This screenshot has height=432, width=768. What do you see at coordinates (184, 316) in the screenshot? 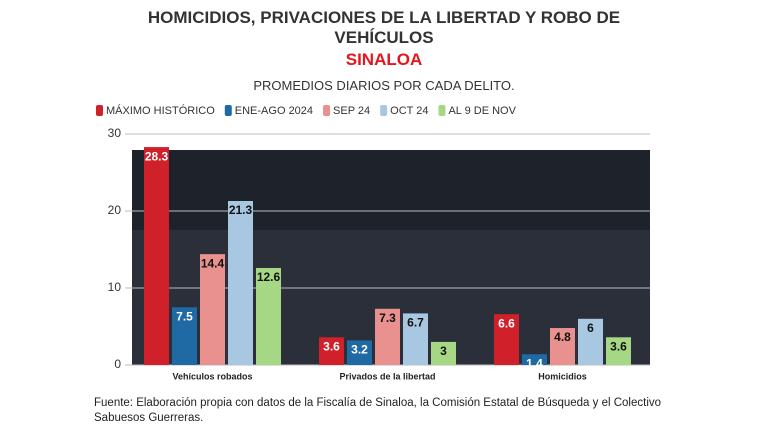
I see `data-label: 7.5` at bounding box center [184, 316].